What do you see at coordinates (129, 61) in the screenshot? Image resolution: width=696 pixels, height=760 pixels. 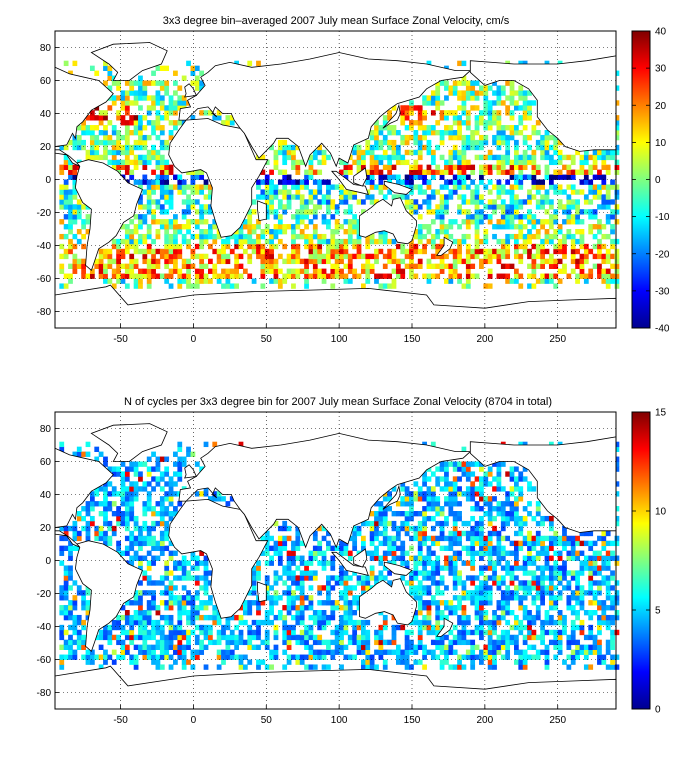 I see `velocity-landmass` at bounding box center [129, 61].